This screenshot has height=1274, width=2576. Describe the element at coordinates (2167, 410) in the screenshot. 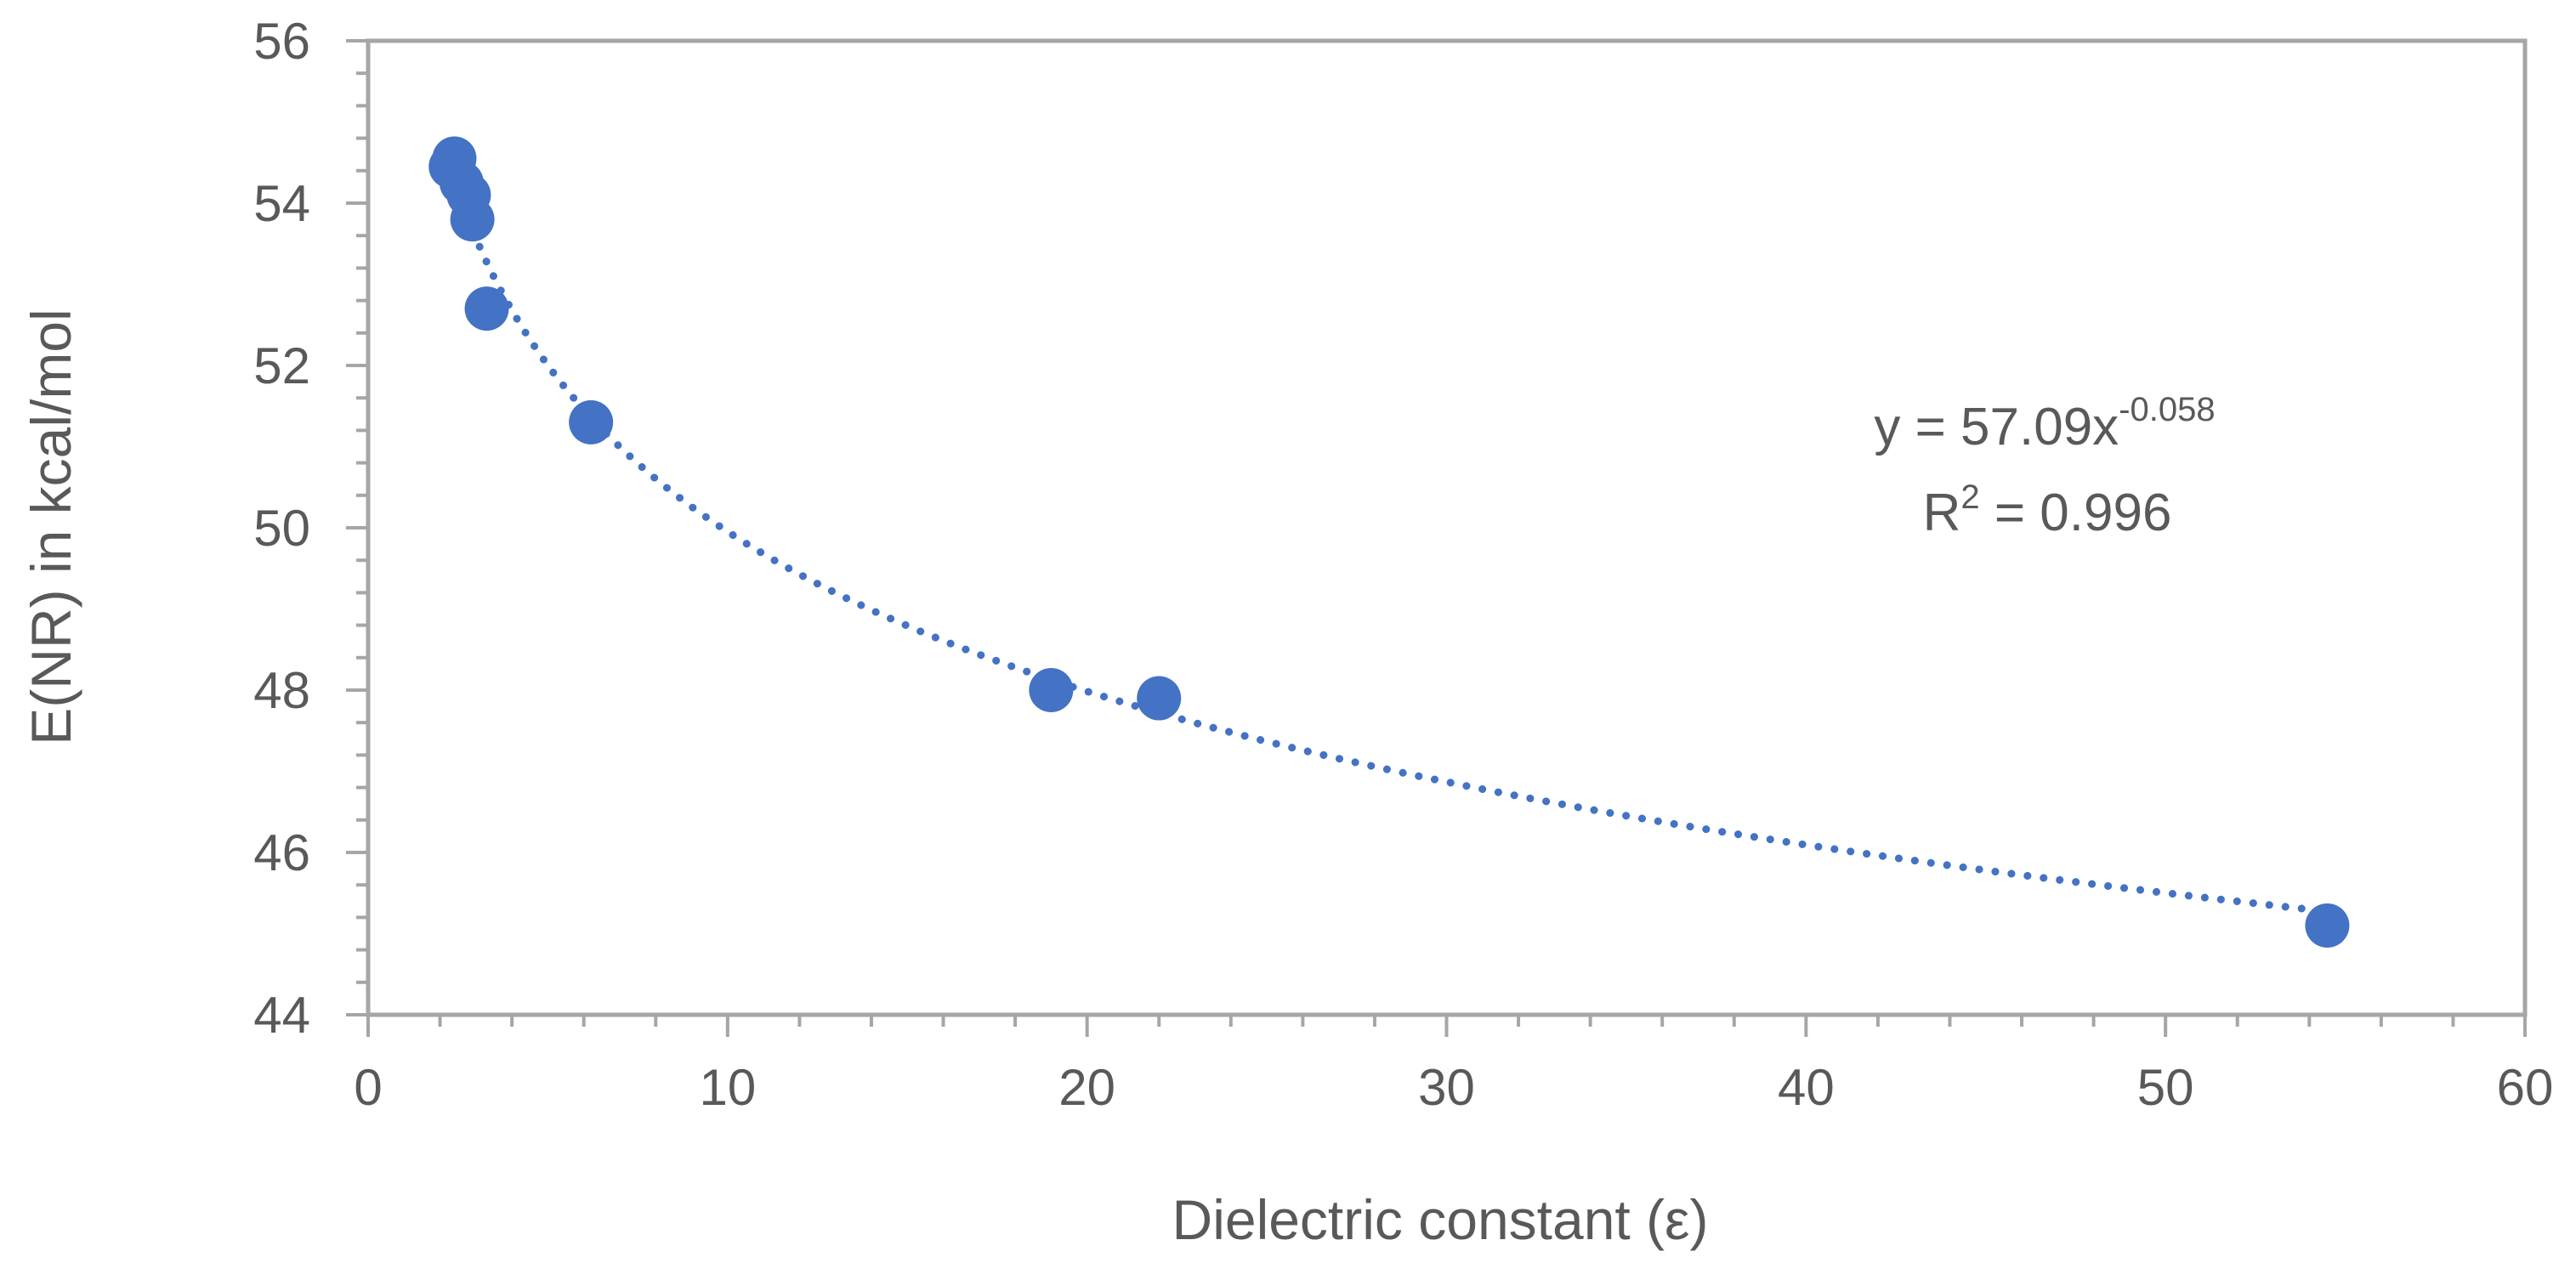

I see `equation-exponent: -0.058` at that location.